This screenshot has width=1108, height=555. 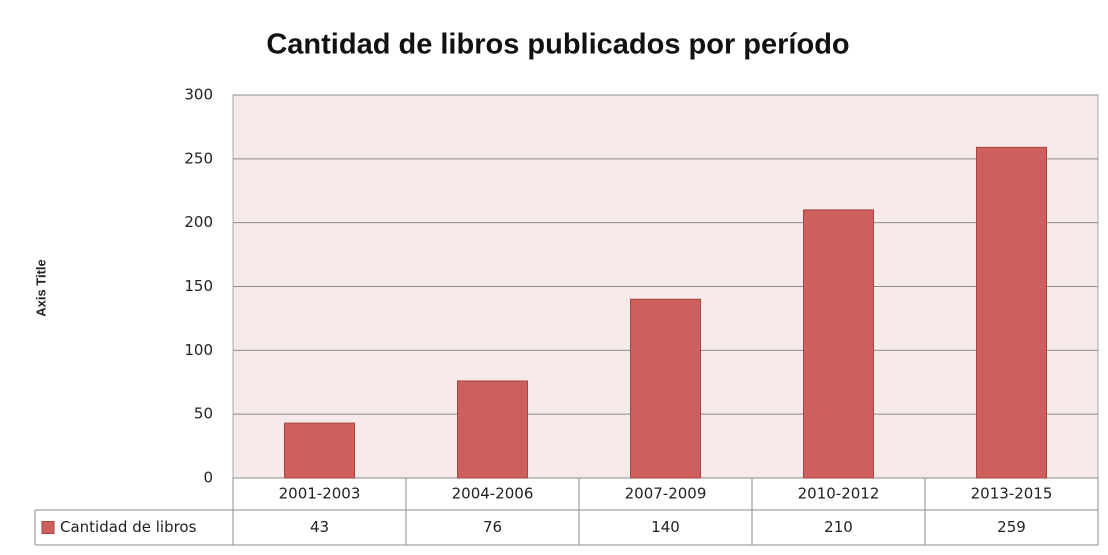 What do you see at coordinates (40, 288) in the screenshot?
I see `y-axis-title: Axis Title` at bounding box center [40, 288].